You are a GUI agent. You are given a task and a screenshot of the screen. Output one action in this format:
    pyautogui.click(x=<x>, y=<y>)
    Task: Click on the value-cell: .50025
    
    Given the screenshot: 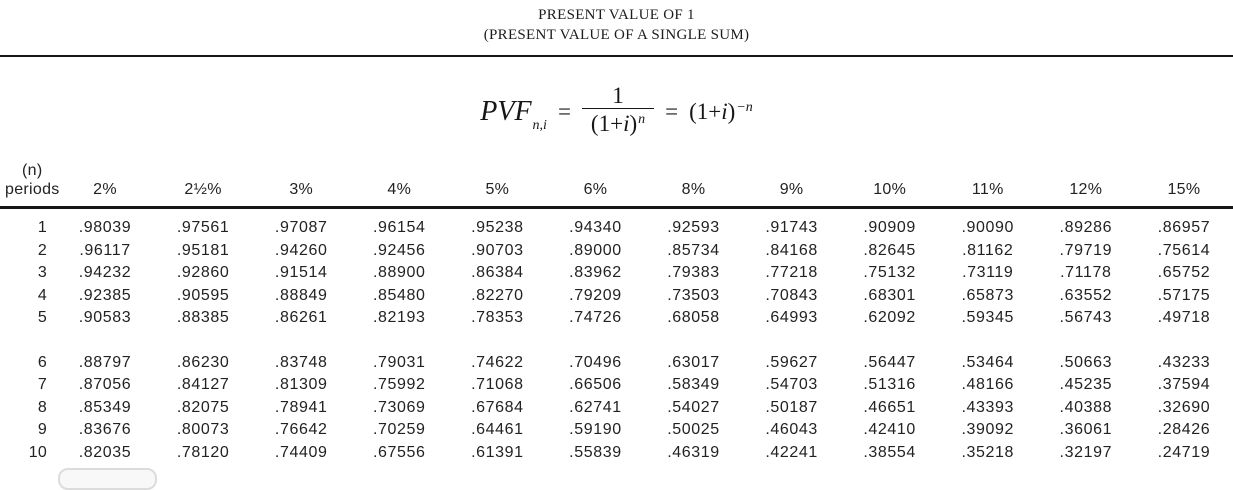 What is the action you would take?
    pyautogui.click(x=693, y=429)
    